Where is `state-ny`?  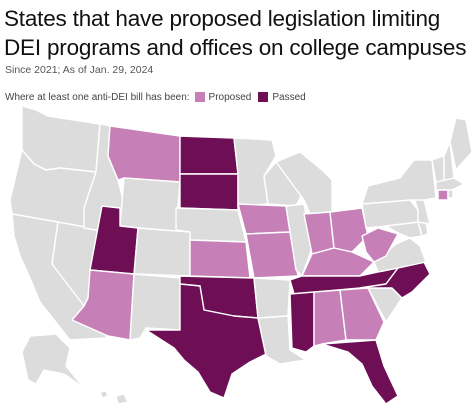 state-ny is located at coordinates (399, 182).